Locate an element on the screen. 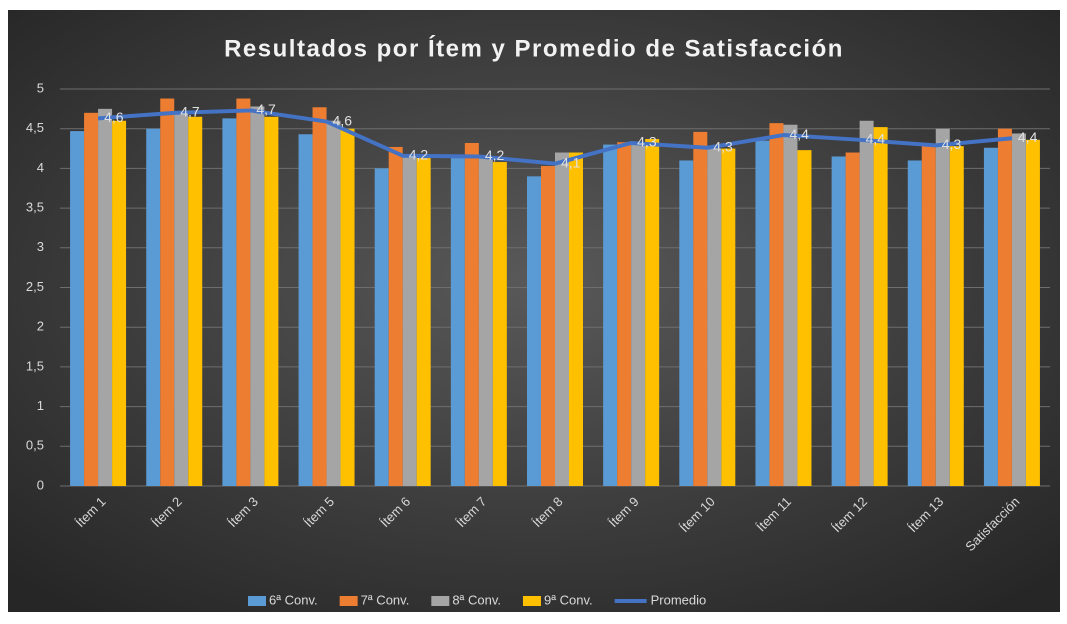  y-tick-label: 1,5 is located at coordinates (35, 365).